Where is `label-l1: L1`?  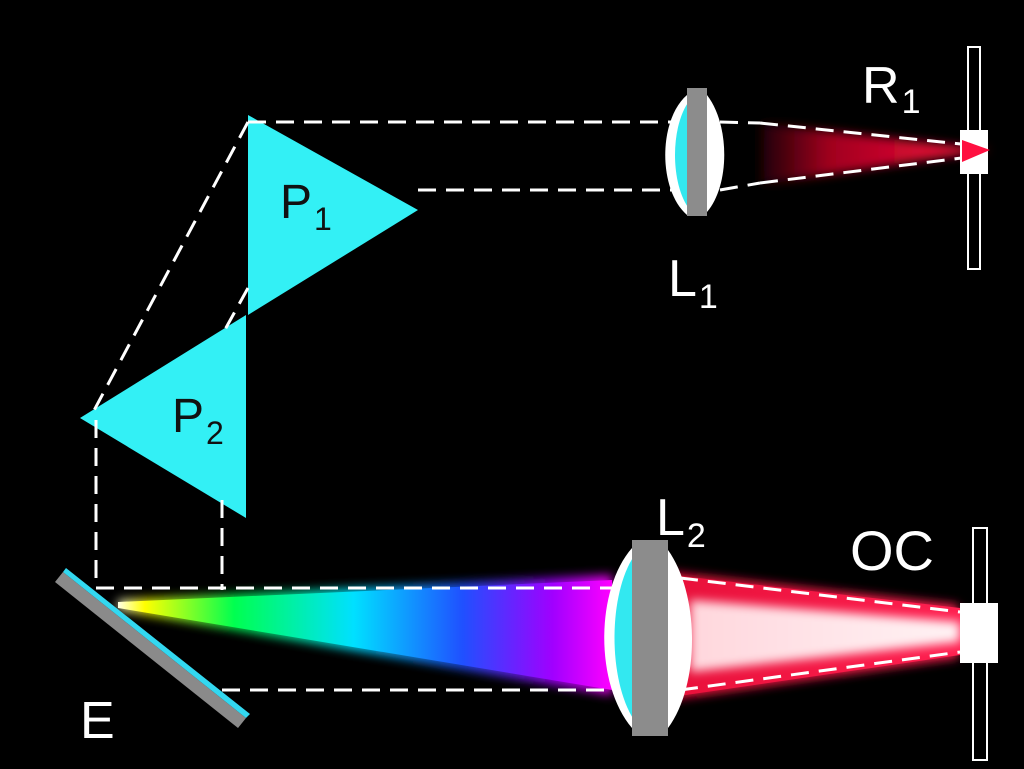 label-l1: L1 is located at coordinates (693, 283).